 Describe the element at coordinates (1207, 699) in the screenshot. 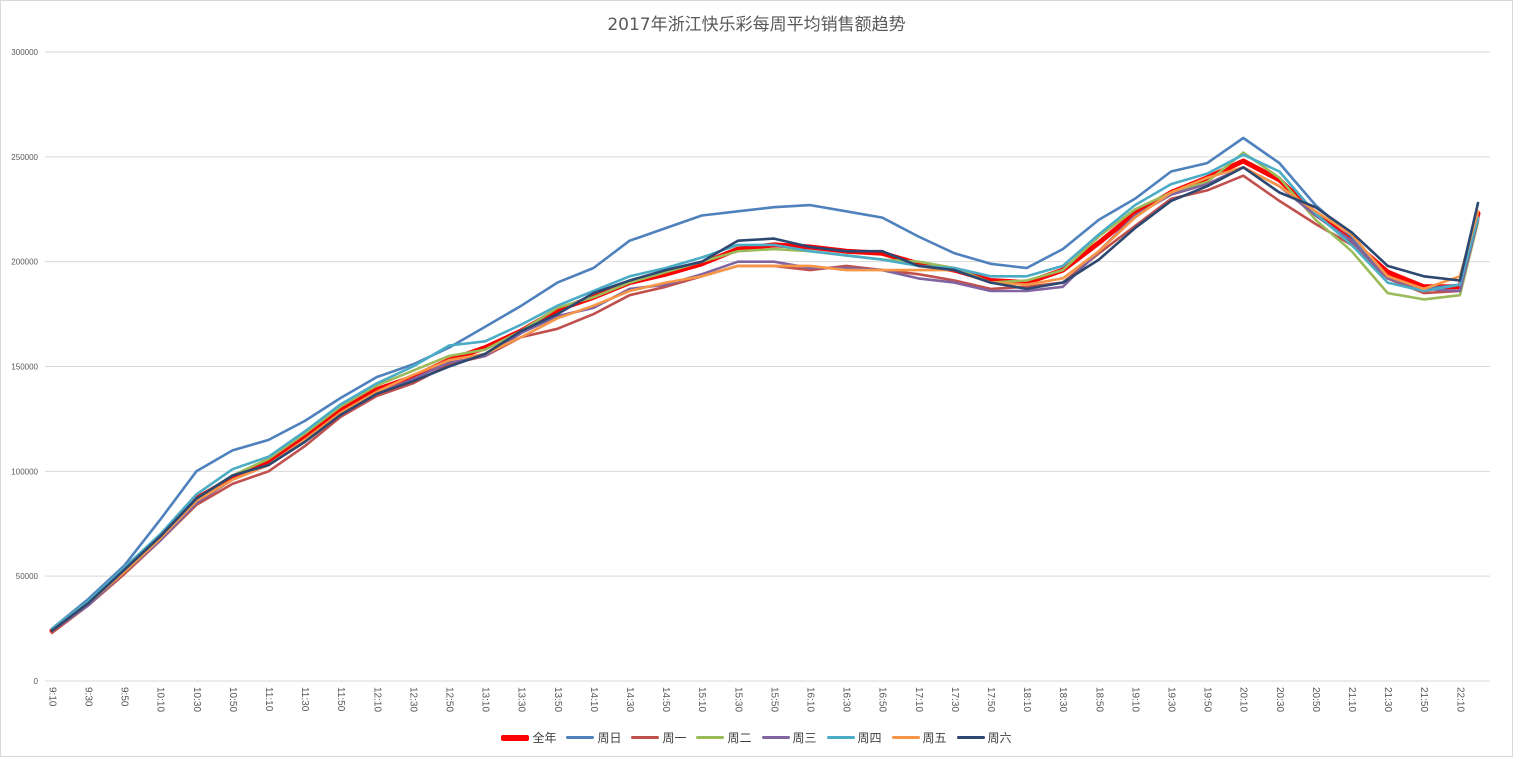

I see `x-tick-label: 19:50` at that location.